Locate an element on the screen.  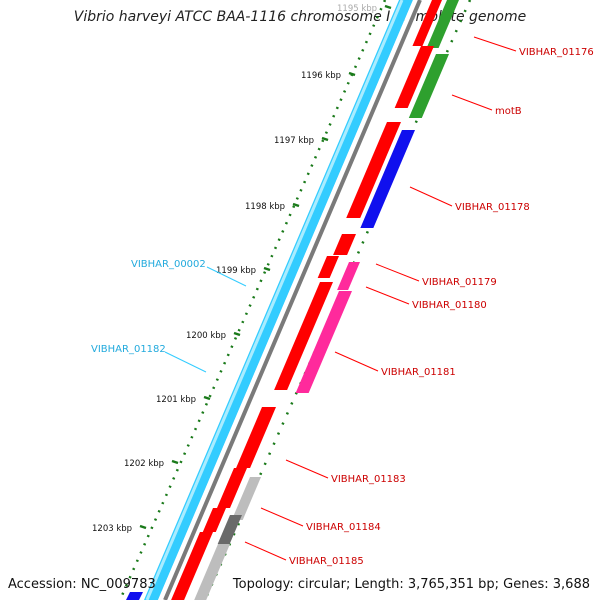
gene-label: VIBHAR_01184 is located at coordinates (343, 527).